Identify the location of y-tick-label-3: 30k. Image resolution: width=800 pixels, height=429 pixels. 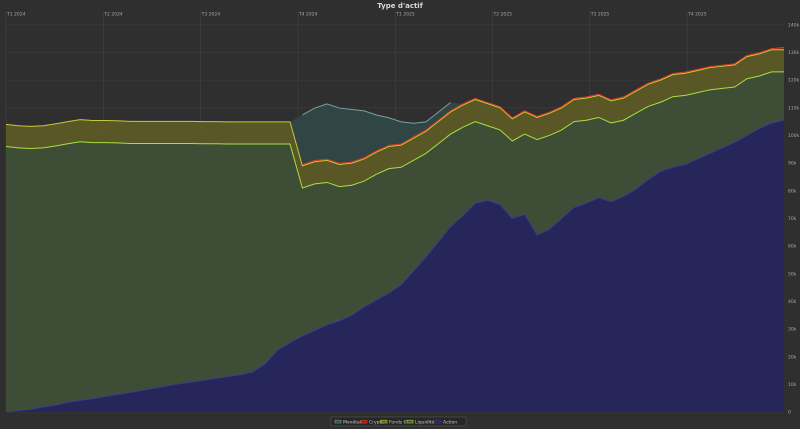
(792, 330).